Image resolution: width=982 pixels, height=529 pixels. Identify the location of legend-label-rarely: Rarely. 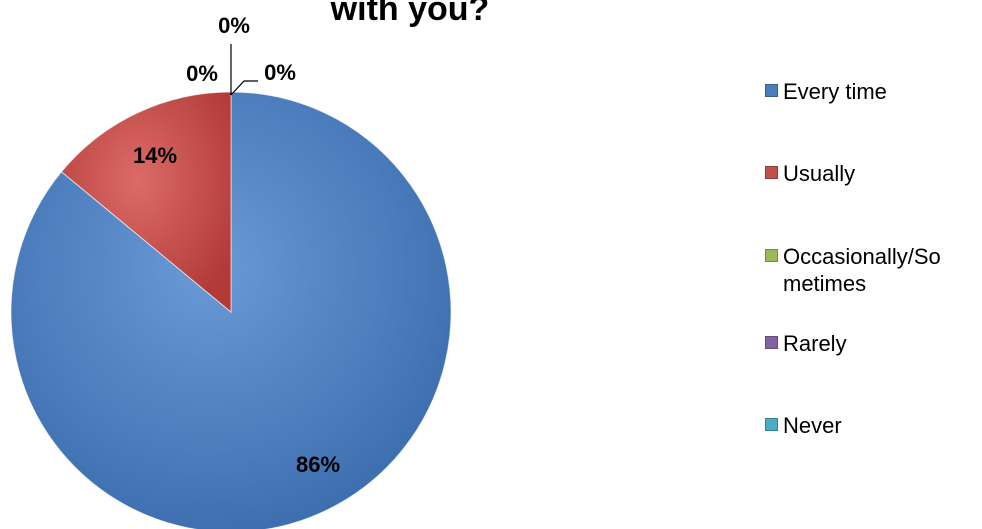
(815, 343).